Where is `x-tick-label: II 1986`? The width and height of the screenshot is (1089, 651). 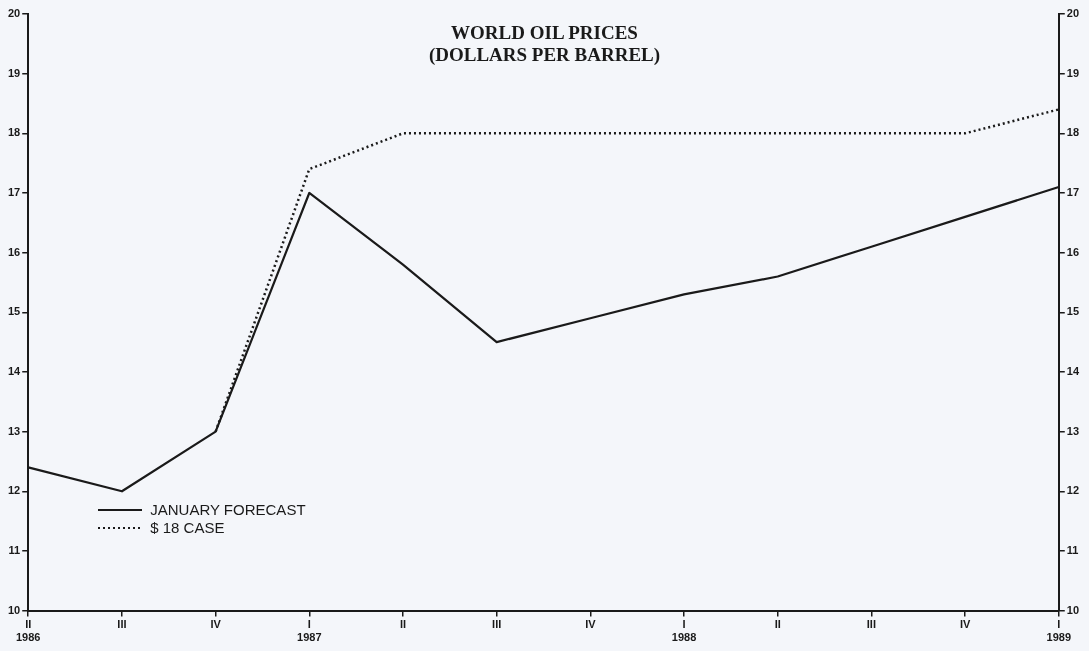 x-tick-label: II 1986 is located at coordinates (28, 631).